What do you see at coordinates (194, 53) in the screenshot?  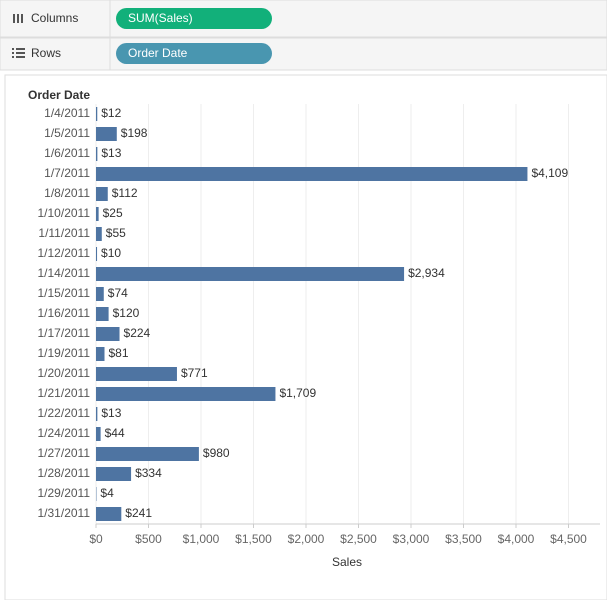 I see `rows-pill` at bounding box center [194, 53].